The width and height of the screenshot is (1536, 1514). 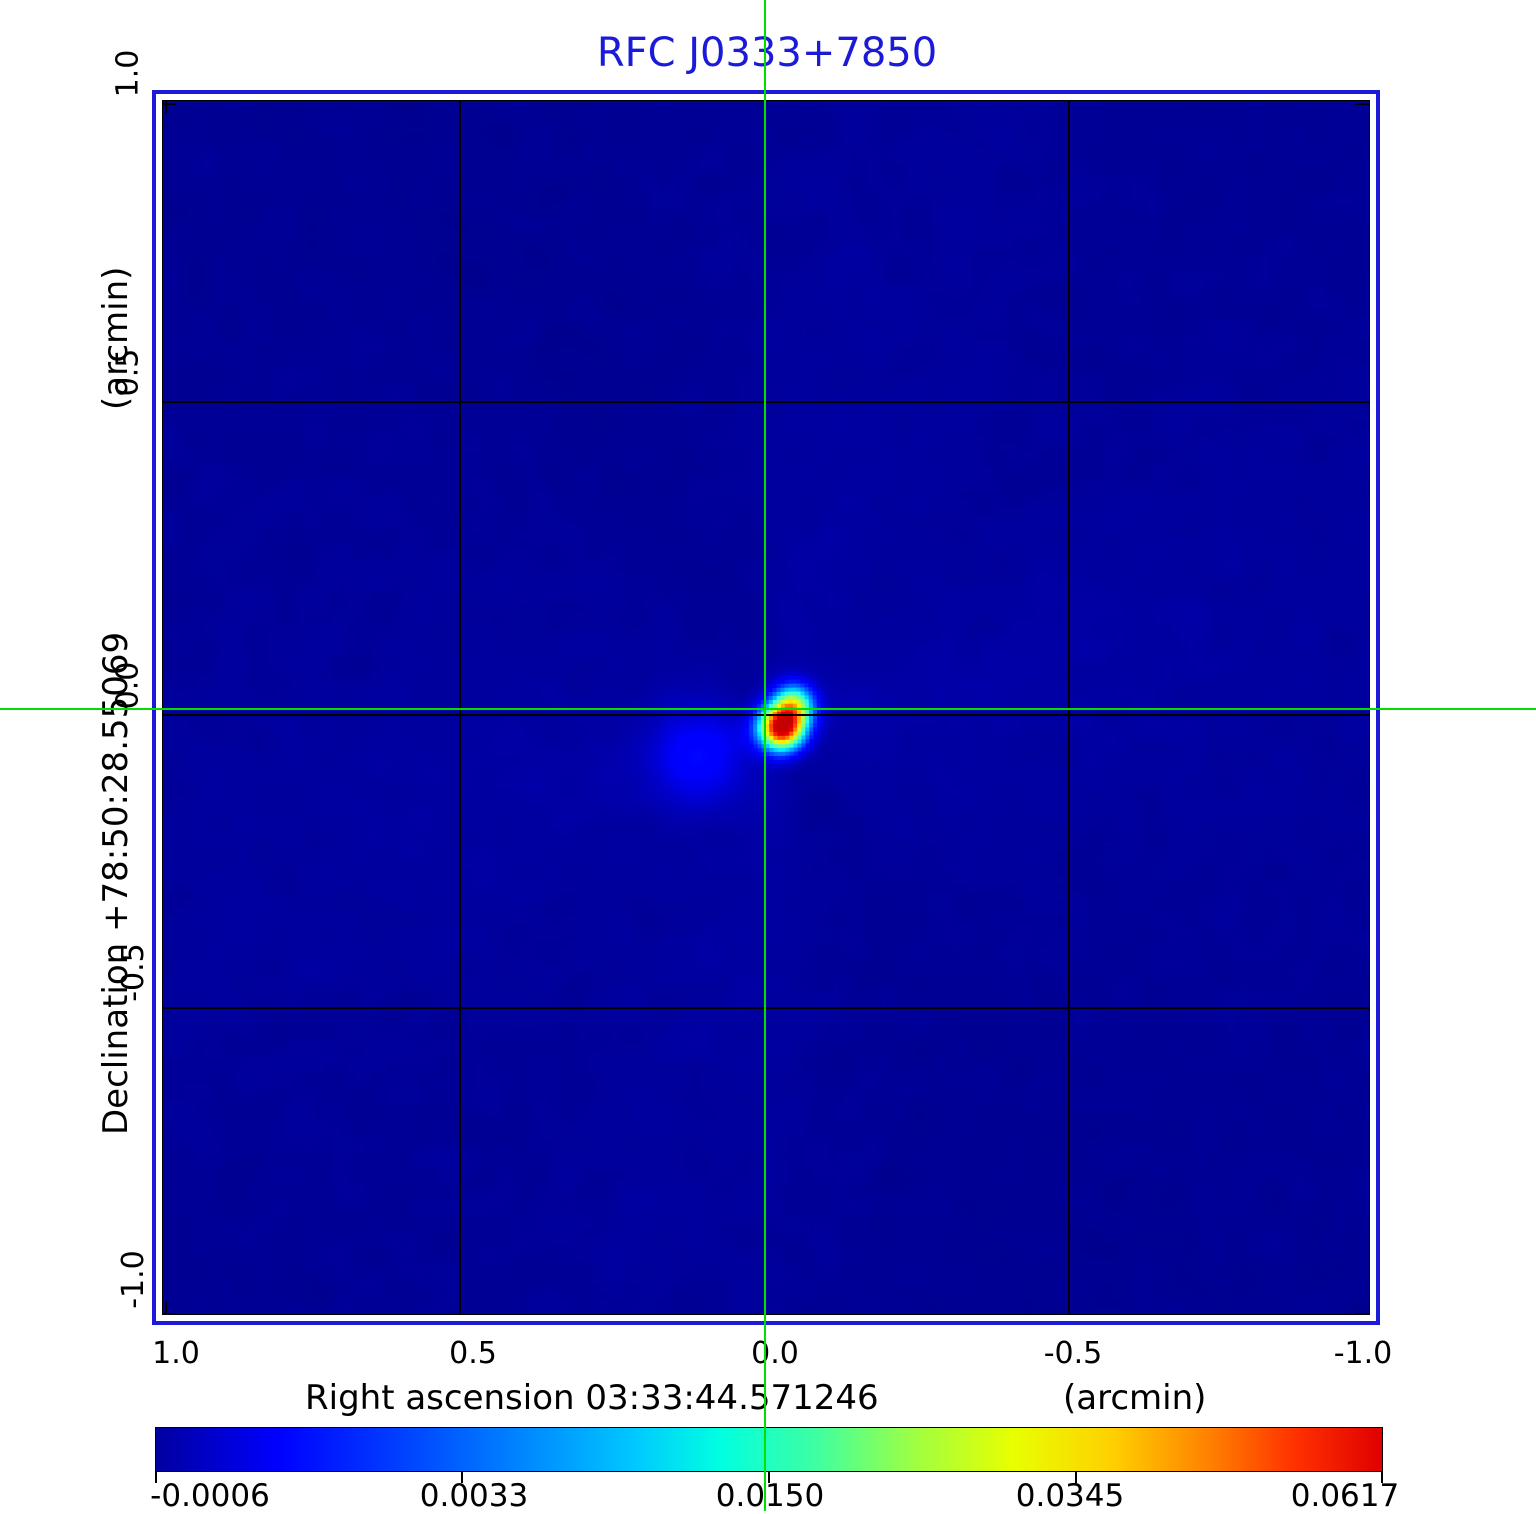 I want to click on ytick-mark-0.5, so click(x=169, y=402).